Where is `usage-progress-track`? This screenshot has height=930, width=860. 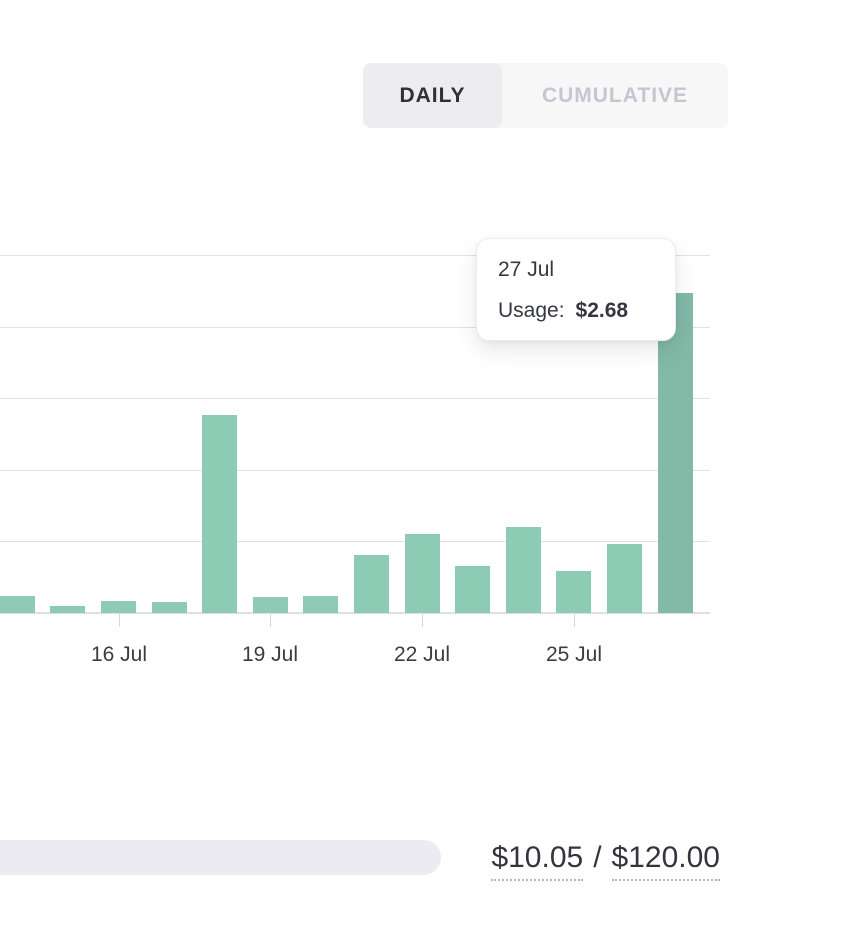
usage-progress-track is located at coordinates (220, 857).